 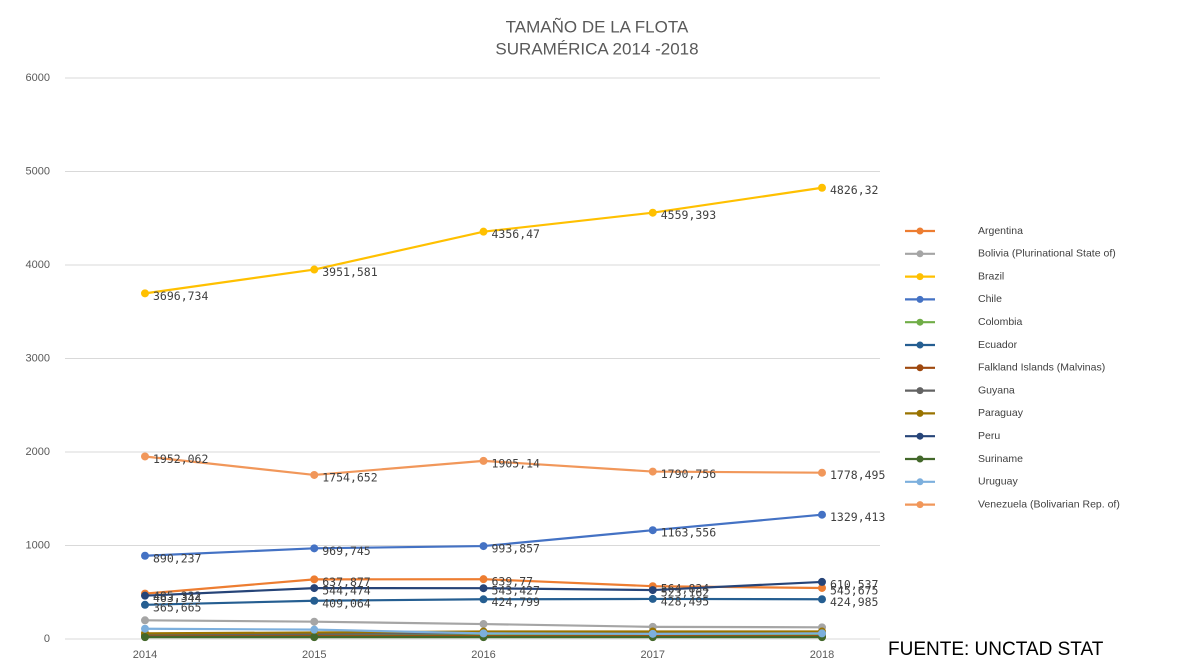 I want to click on value-label: 610,537, so click(x=854, y=584).